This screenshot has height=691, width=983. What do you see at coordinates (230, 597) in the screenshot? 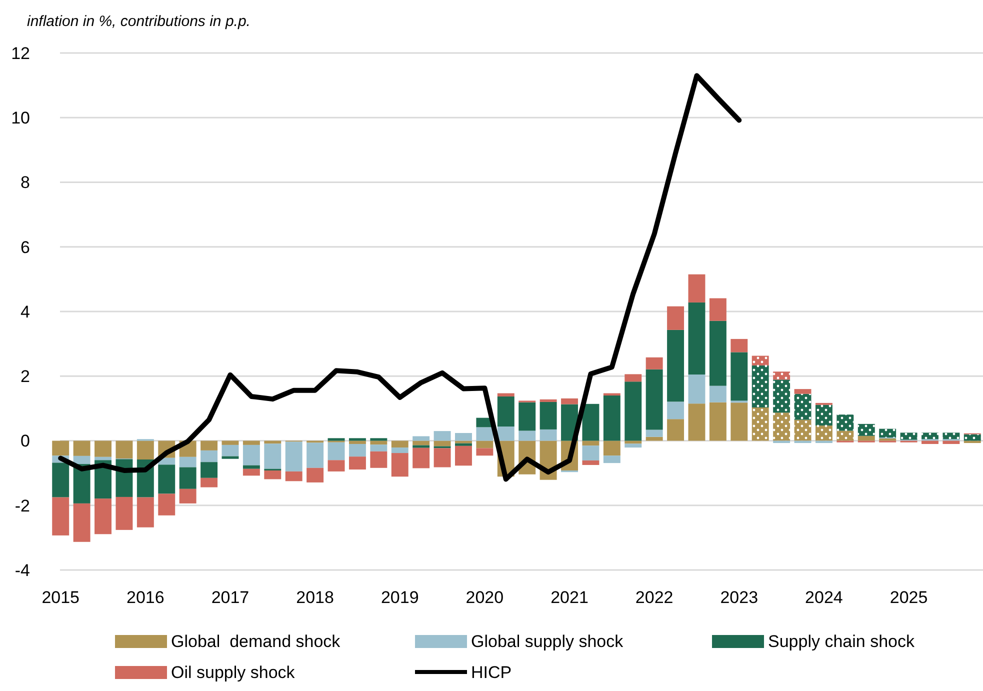
I see `x-tick-label: 2017` at bounding box center [230, 597].